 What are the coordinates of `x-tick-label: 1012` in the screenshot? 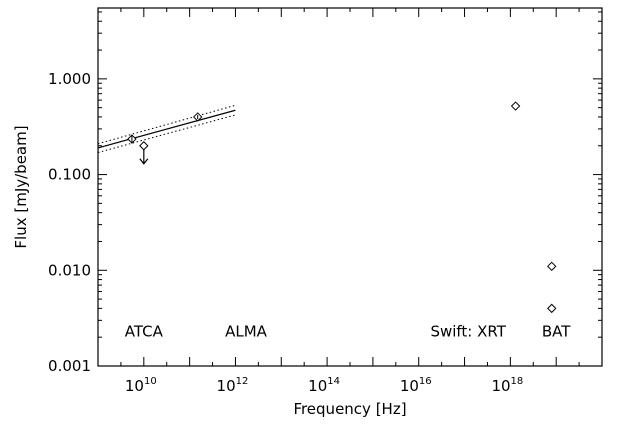 It's located at (233, 385).